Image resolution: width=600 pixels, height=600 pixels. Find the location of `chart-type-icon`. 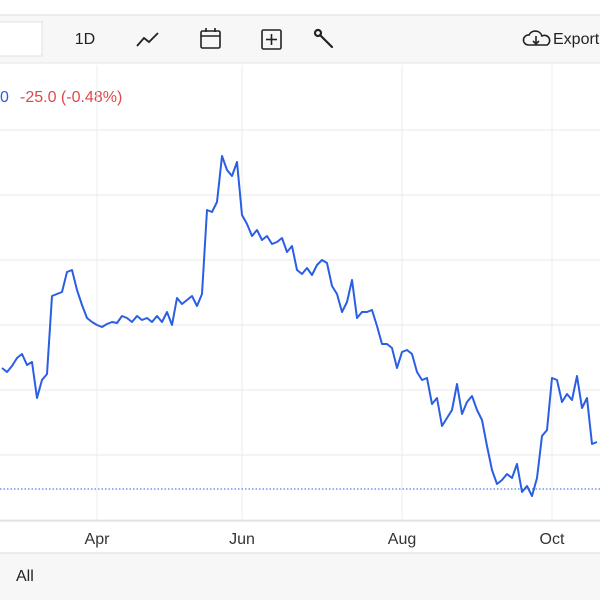

chart-type-icon is located at coordinates (147, 39).